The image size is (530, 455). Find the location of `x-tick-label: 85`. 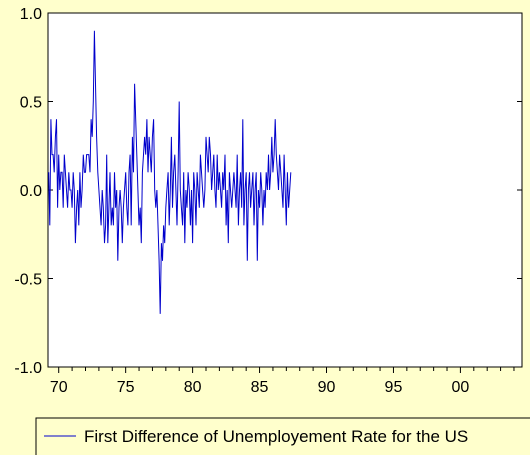

x-tick-label: 85 is located at coordinates (260, 387).